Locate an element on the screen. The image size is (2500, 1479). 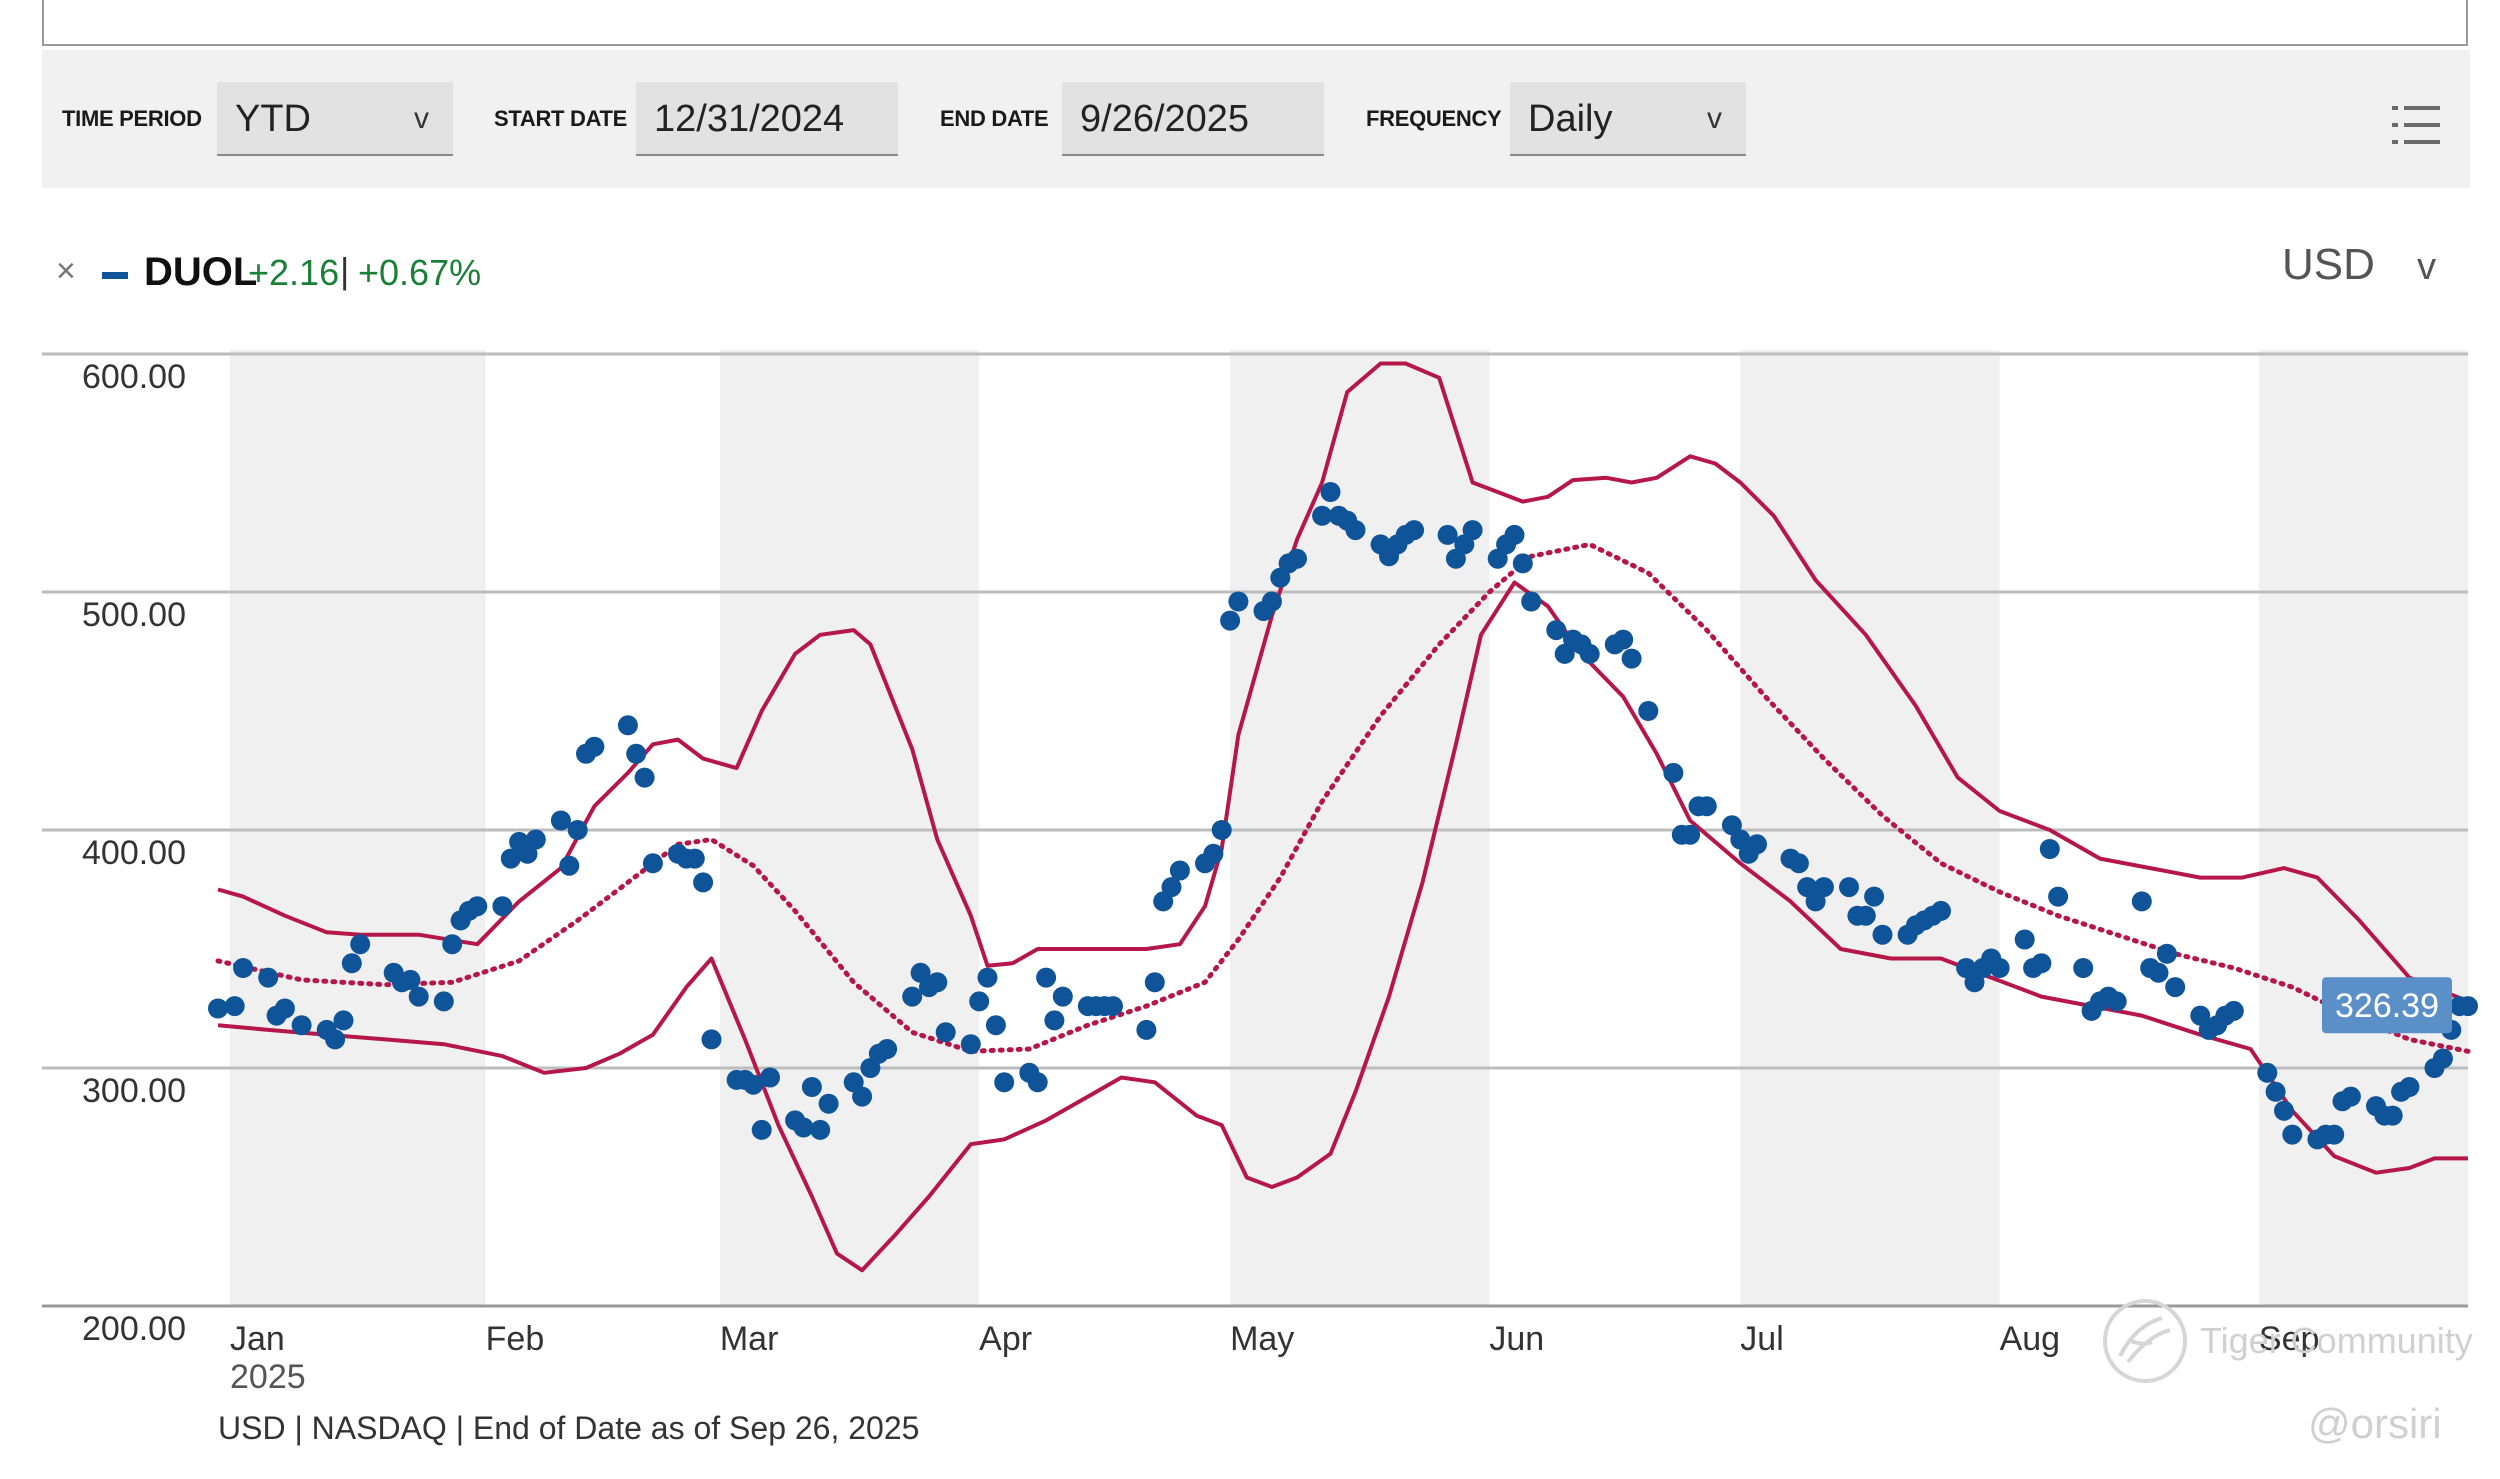
y-tick-label: 600.00 is located at coordinates (134, 377).